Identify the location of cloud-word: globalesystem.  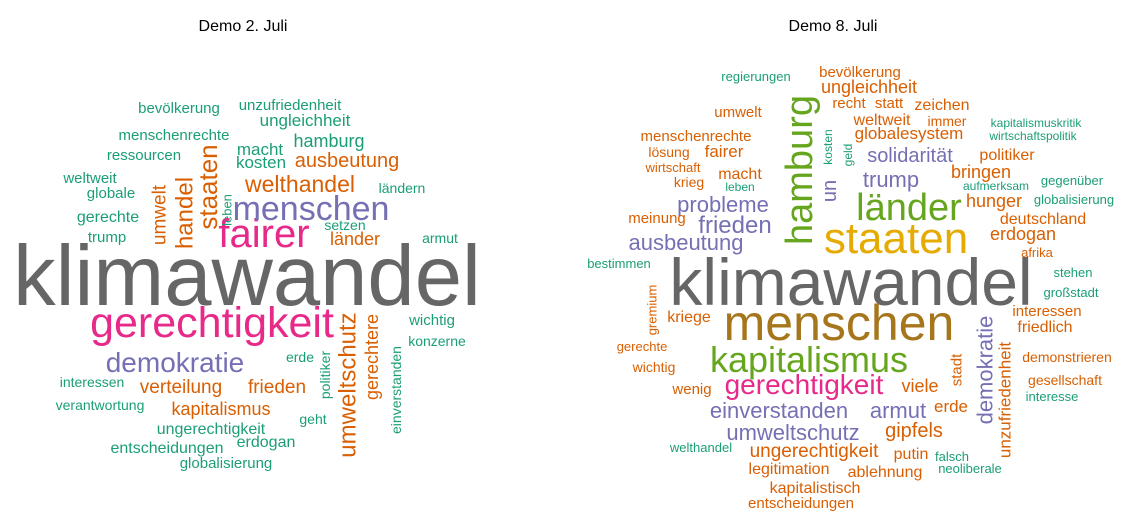
(909, 133).